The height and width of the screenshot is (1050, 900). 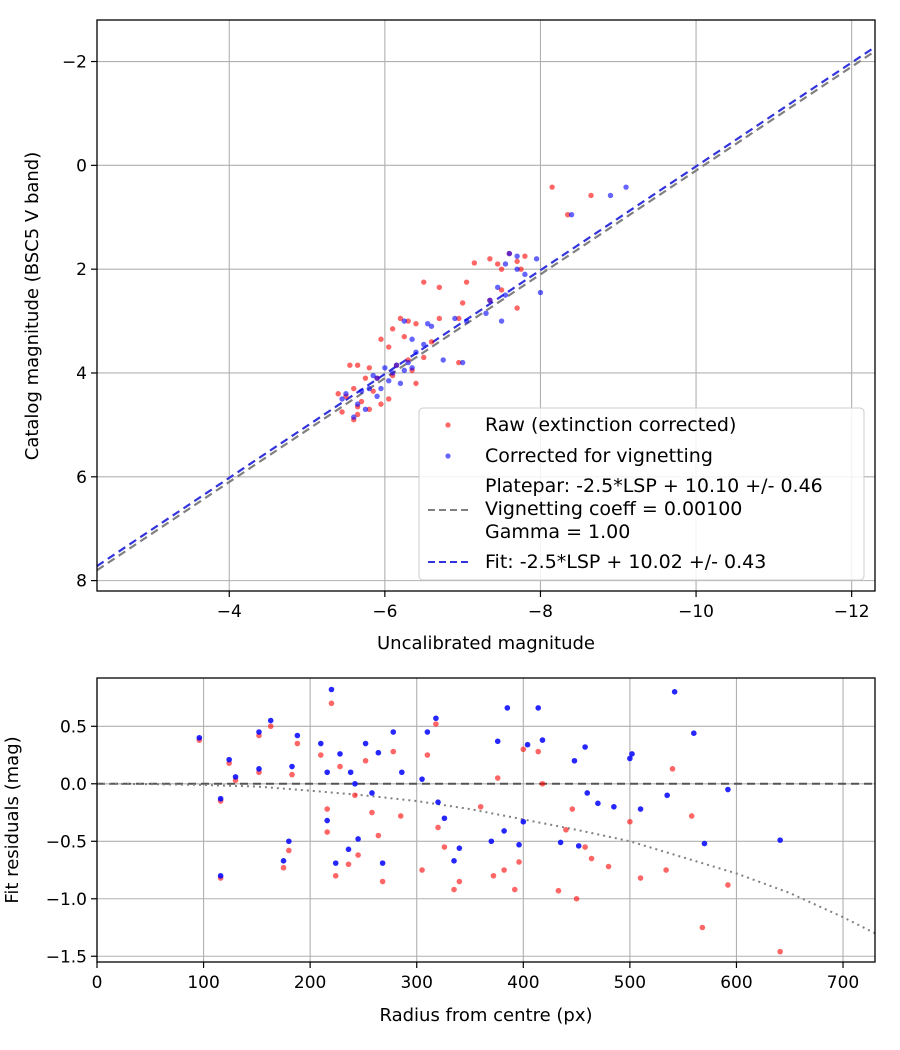 I want to click on top-y-tick-label: 8, so click(x=81, y=582).